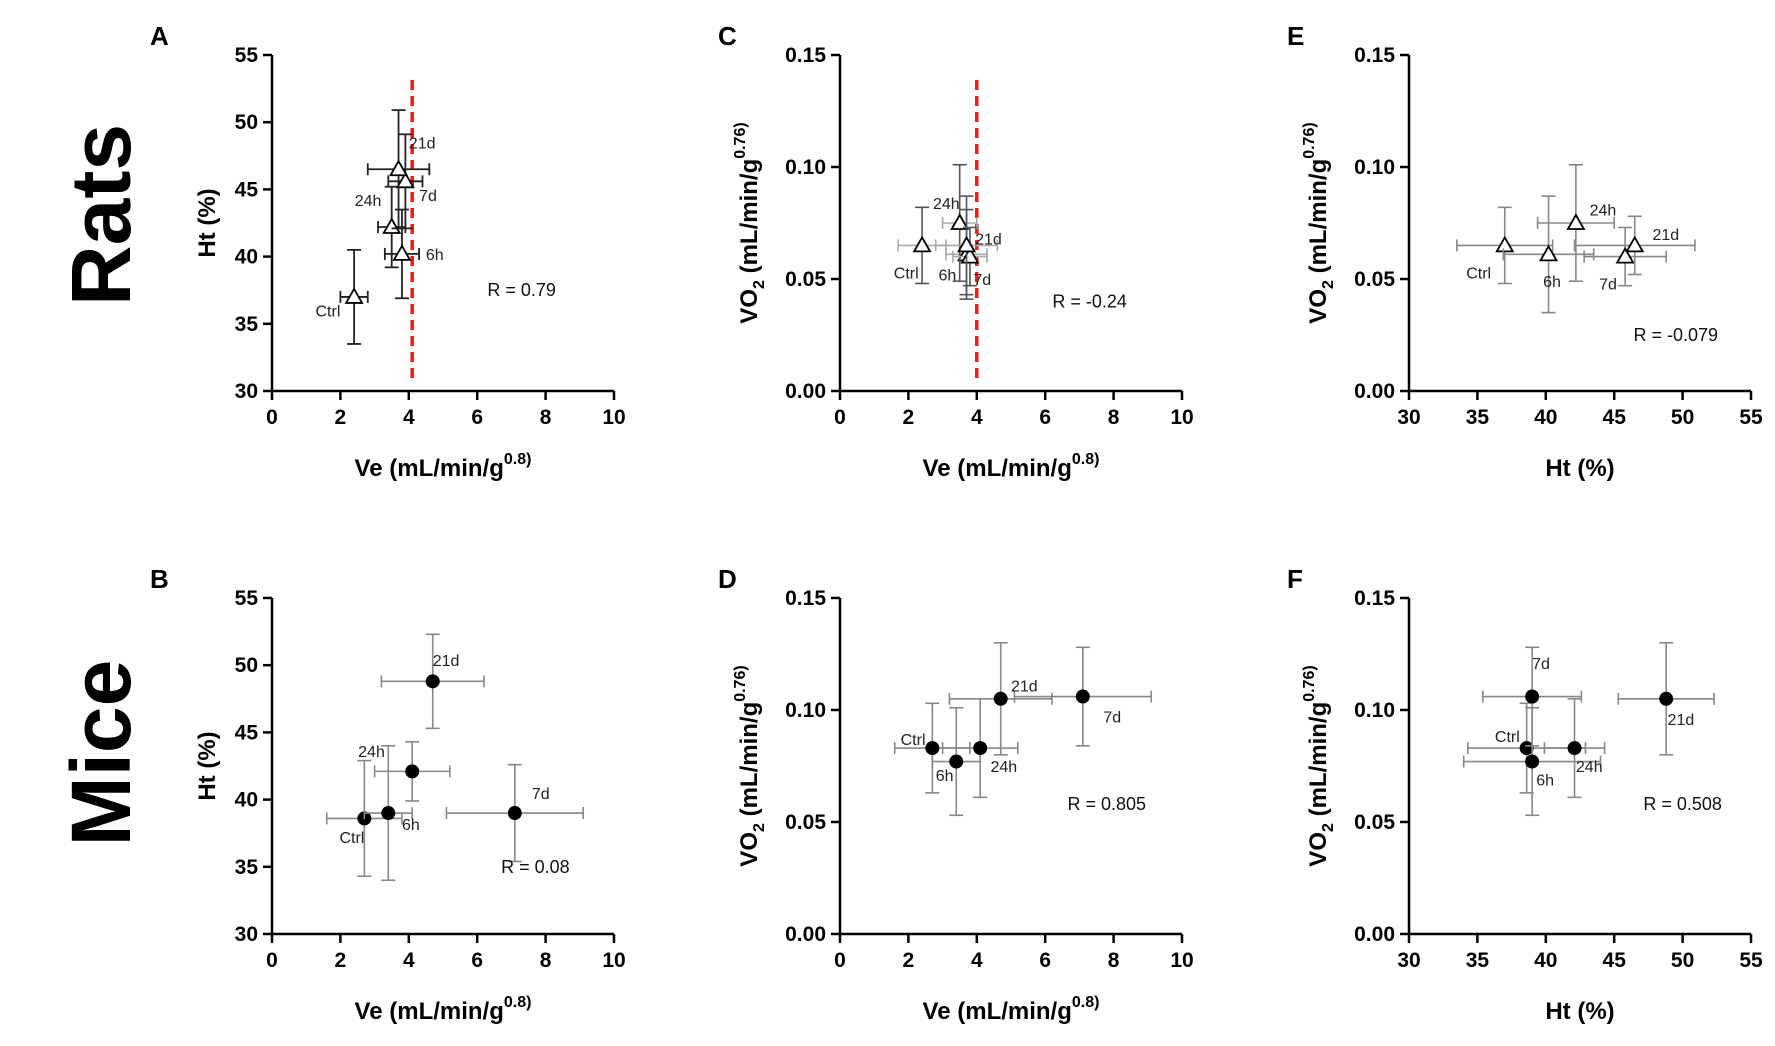 This screenshot has height=1046, width=1775. I want to click on panel-letter-a: A, so click(159, 36).